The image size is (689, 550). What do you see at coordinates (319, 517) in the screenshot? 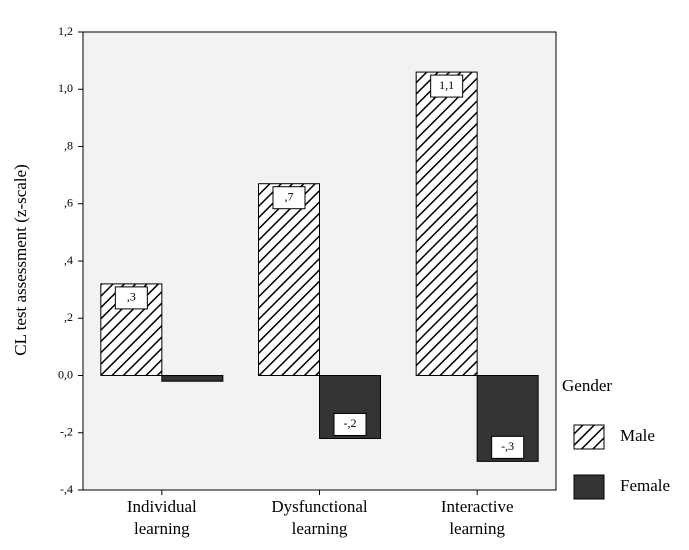
I see `x-tick-label: Dysfunctional learning` at bounding box center [319, 517].